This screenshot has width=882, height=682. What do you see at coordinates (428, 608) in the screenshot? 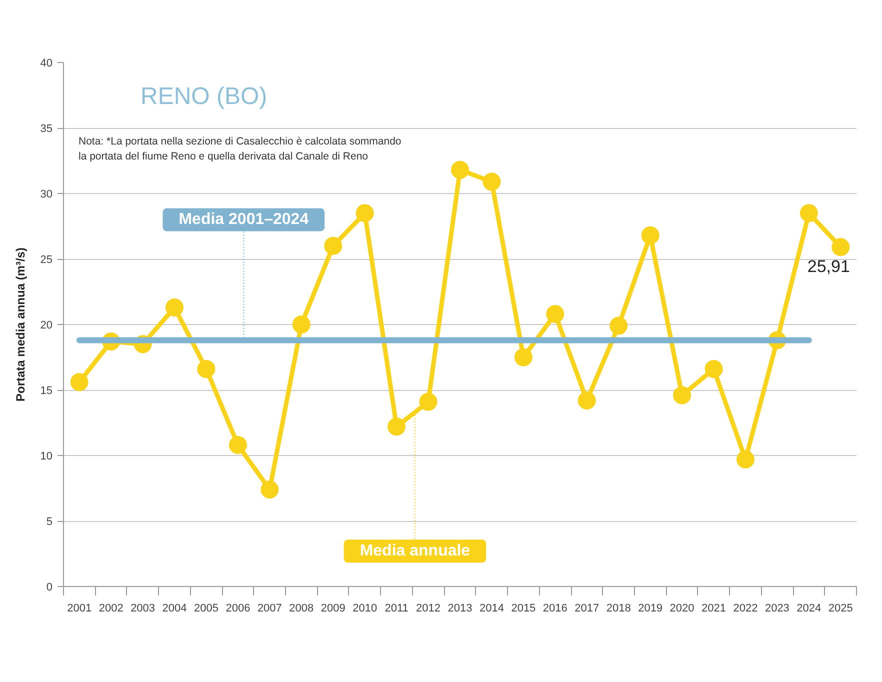
I see `x-tick-label: 2012` at bounding box center [428, 608].